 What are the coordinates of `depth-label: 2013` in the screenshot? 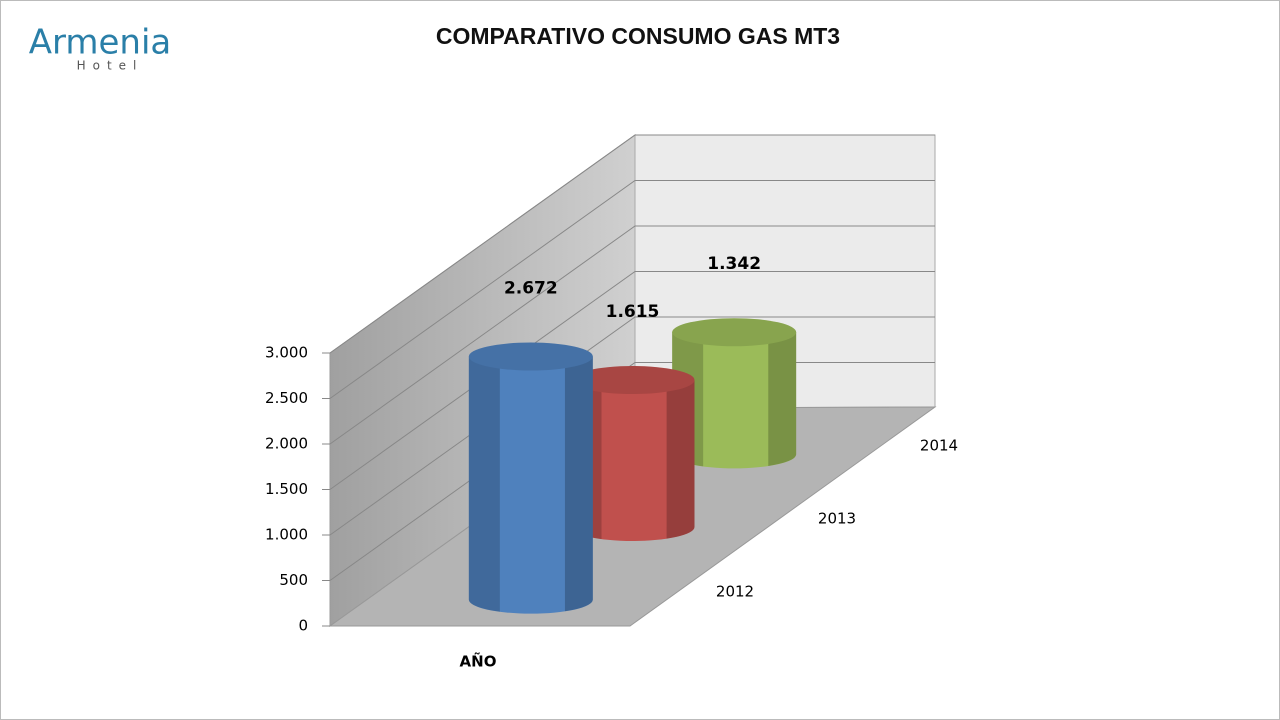 It's located at (837, 519).